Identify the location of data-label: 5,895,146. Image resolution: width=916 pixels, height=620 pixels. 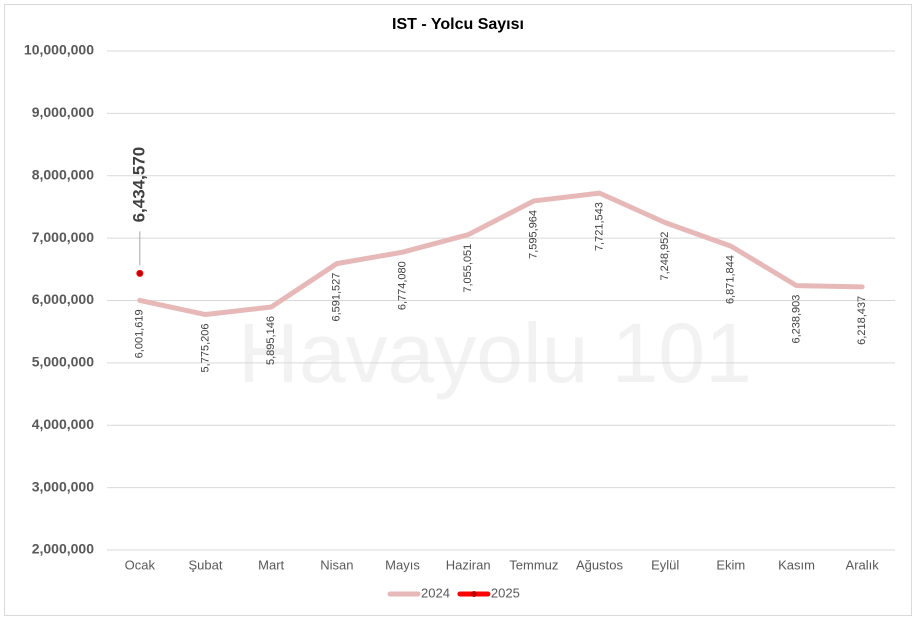
(271, 340).